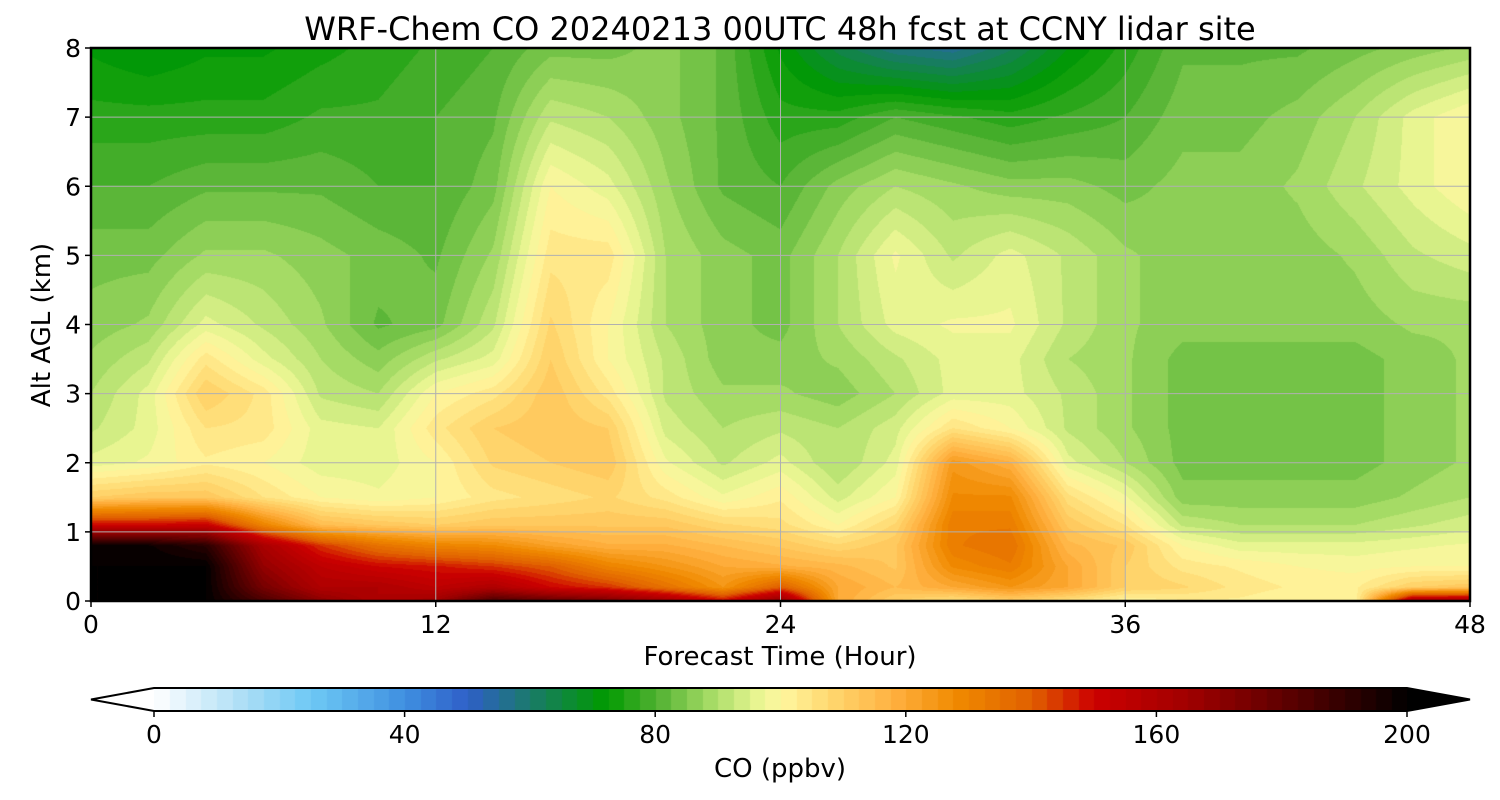 The width and height of the screenshot is (1500, 800). I want to click on colorbar-tick-label: 40, so click(405, 734).